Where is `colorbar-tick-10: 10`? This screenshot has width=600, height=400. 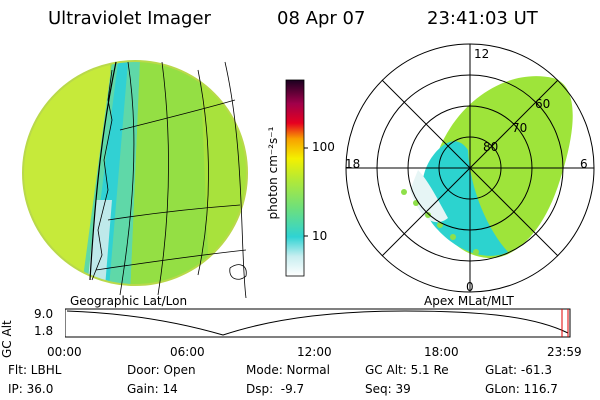 colorbar-tick-10: 10 is located at coordinates (320, 236).